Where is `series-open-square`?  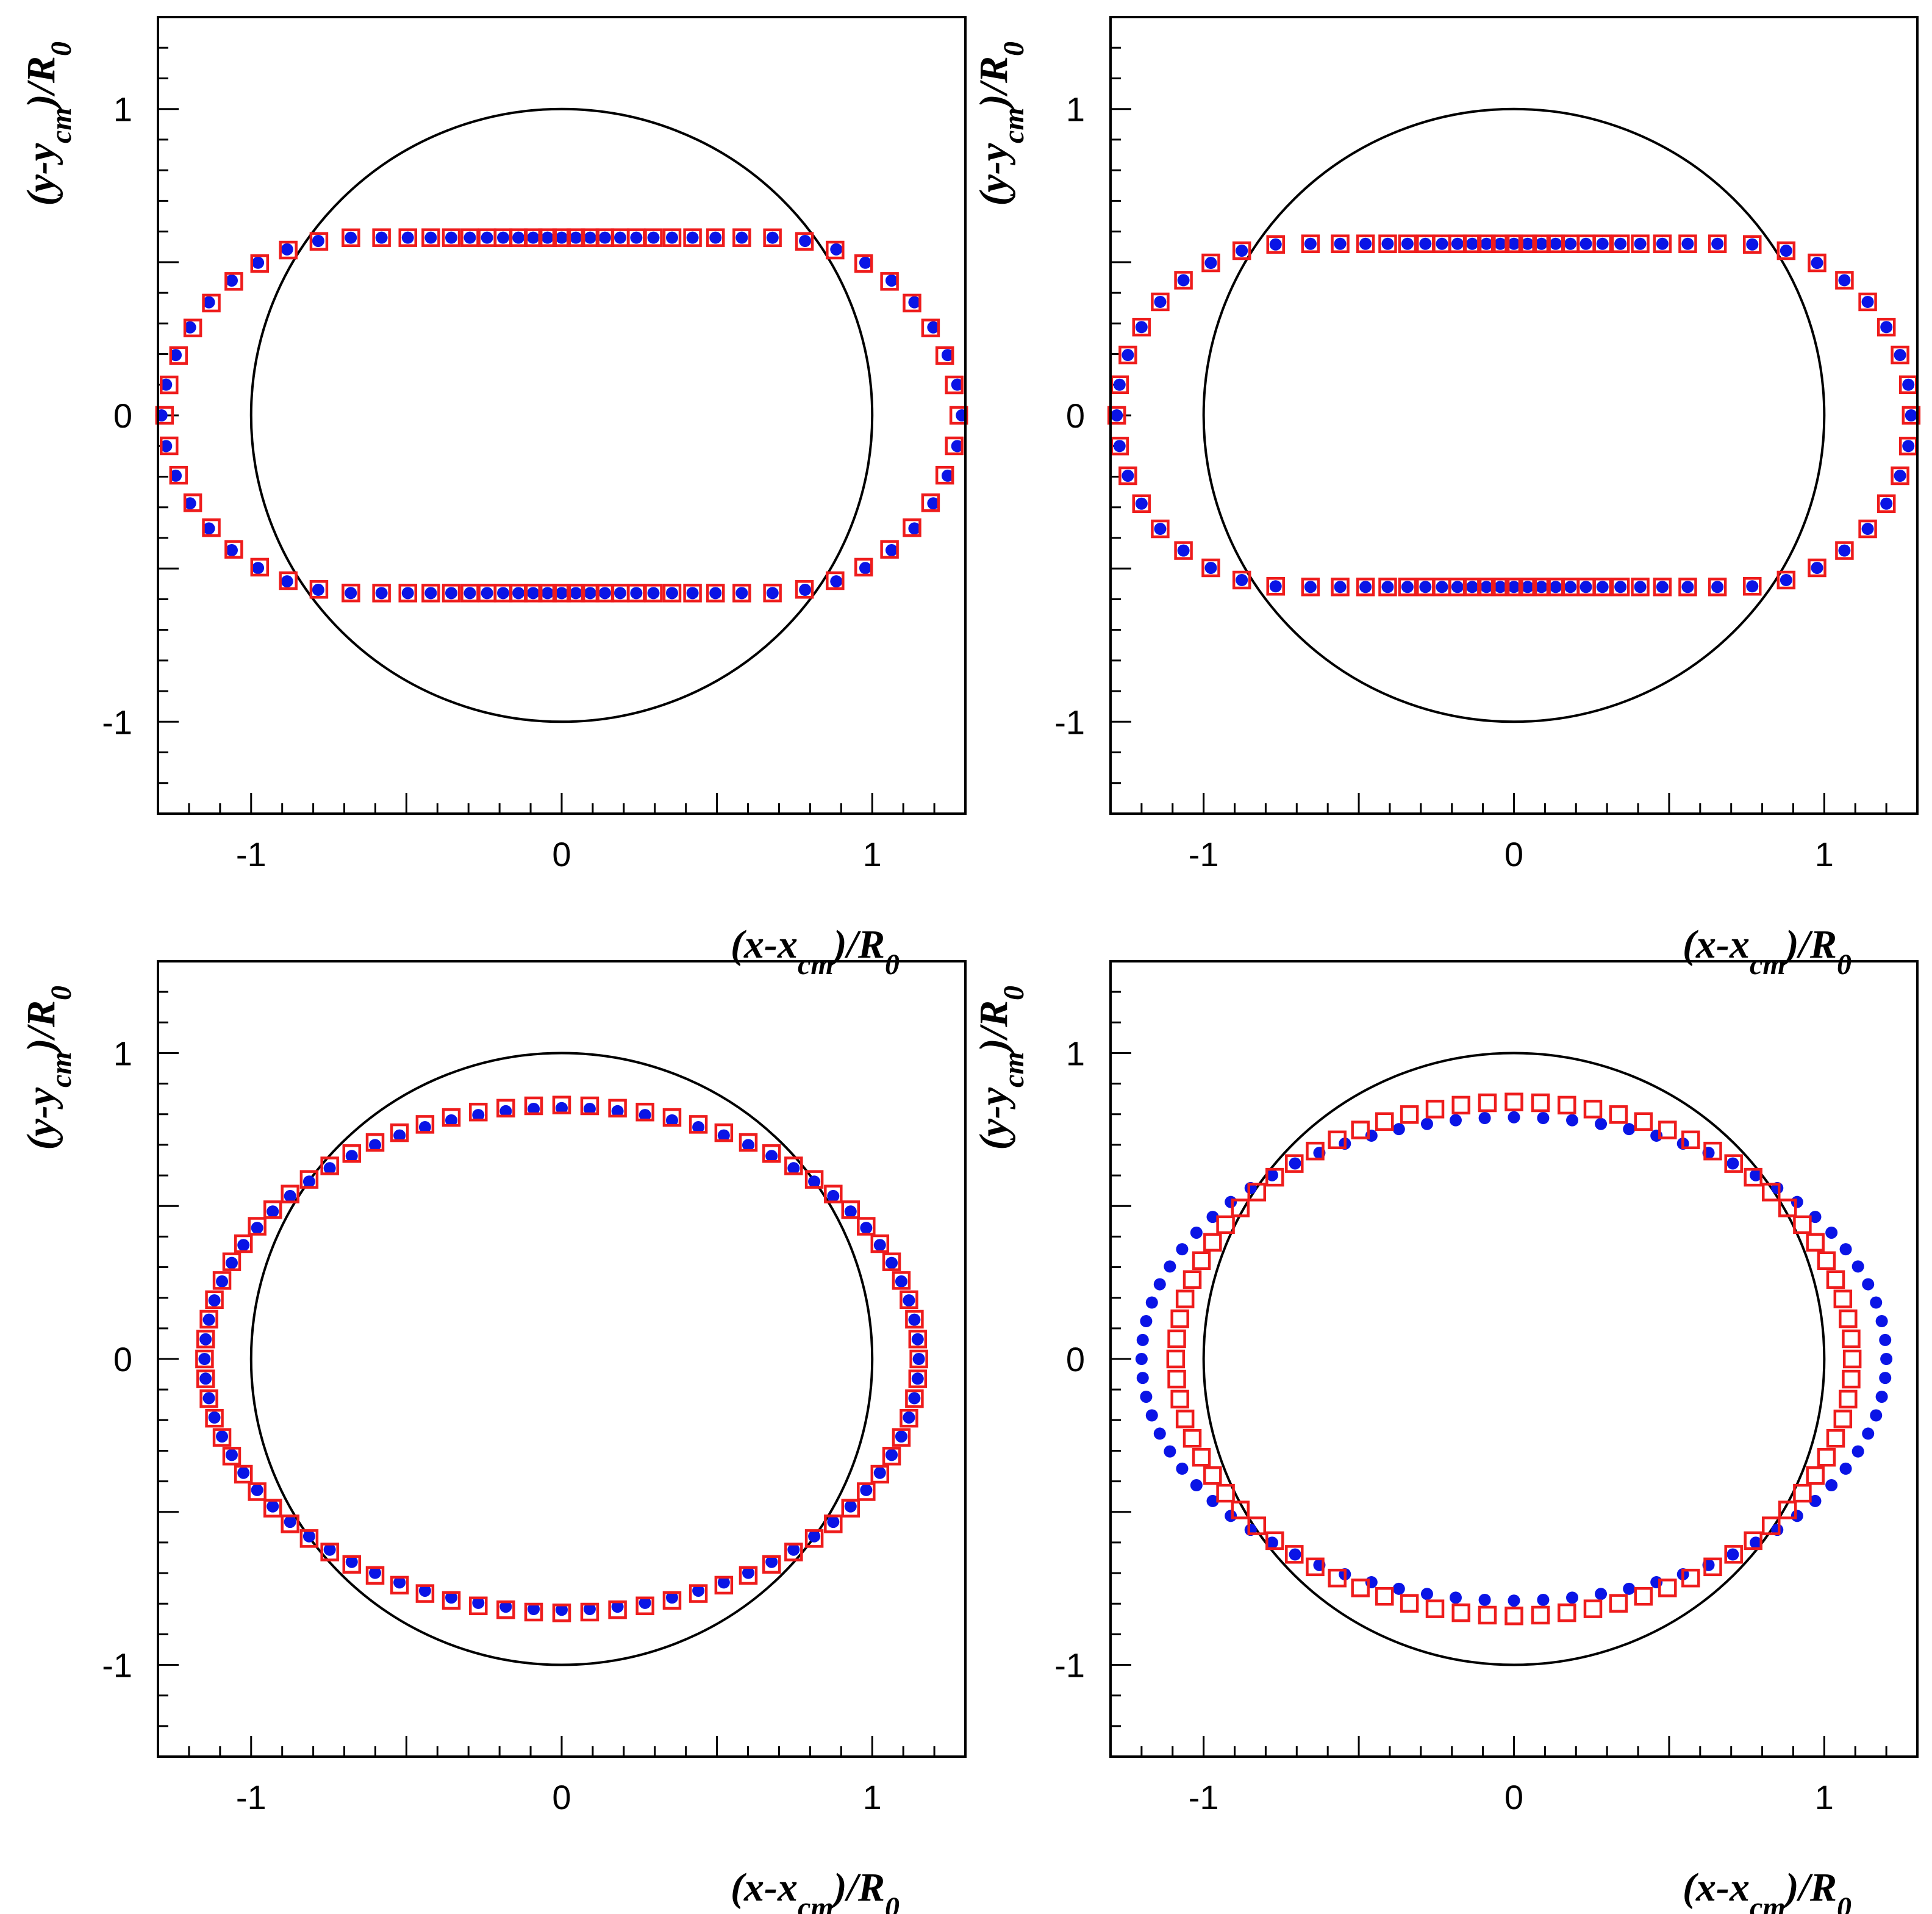 series-open-square is located at coordinates (1514, 1359).